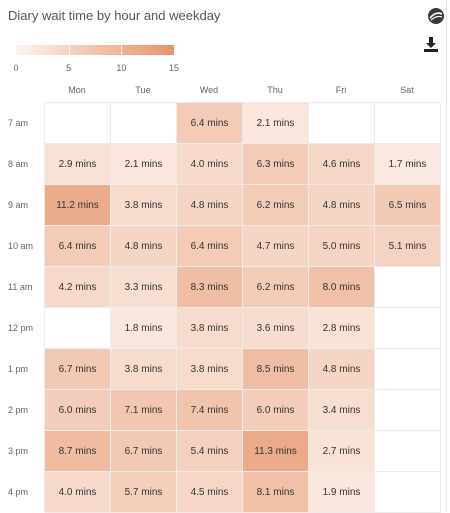 The image size is (450, 513). What do you see at coordinates (18, 163) in the screenshot?
I see `row-label: 8 am` at bounding box center [18, 163].